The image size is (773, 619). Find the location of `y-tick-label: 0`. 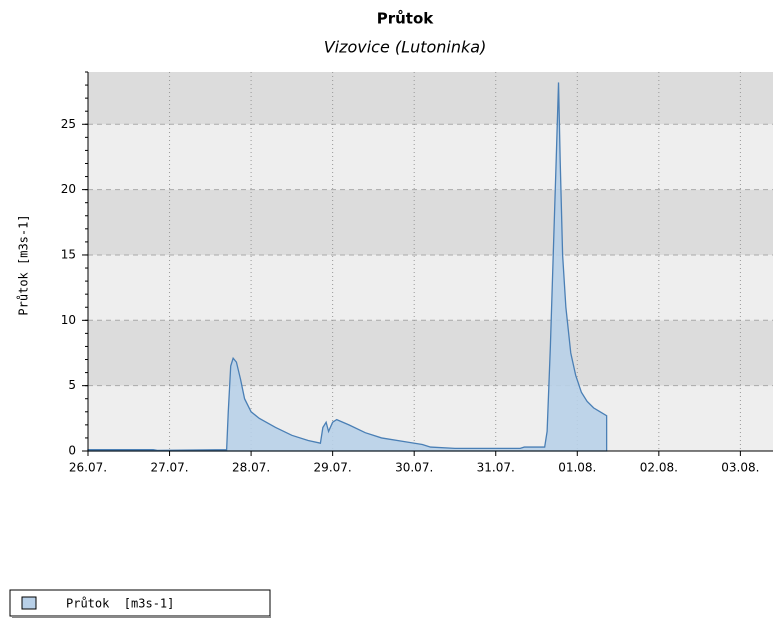

y-tick-label: 0 is located at coordinates (72, 451).